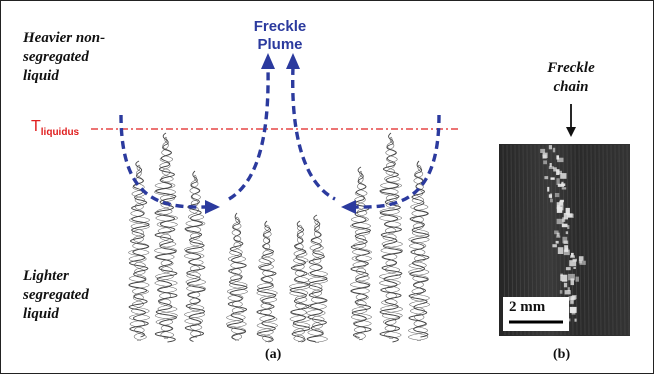 The width and height of the screenshot is (654, 374). I want to click on lighter-liquid-label: Lighter segregated liquid, so click(56, 295).